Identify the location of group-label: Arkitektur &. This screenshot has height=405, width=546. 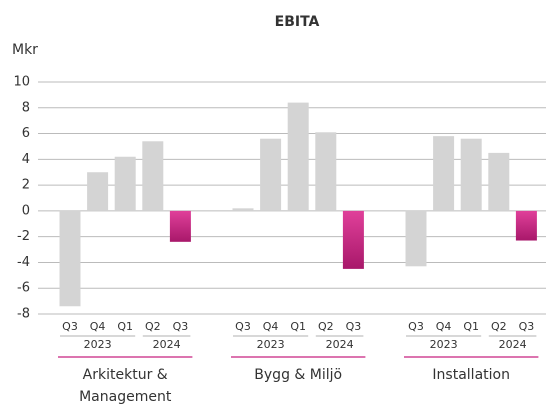
(125, 375).